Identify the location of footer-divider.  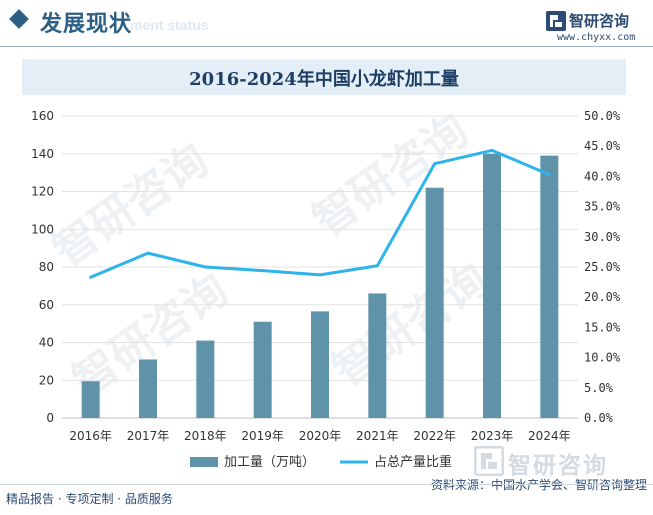
(326, 484).